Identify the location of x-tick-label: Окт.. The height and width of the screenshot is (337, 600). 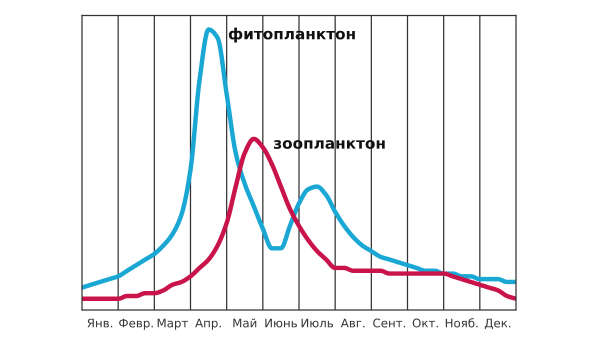
(425, 323).